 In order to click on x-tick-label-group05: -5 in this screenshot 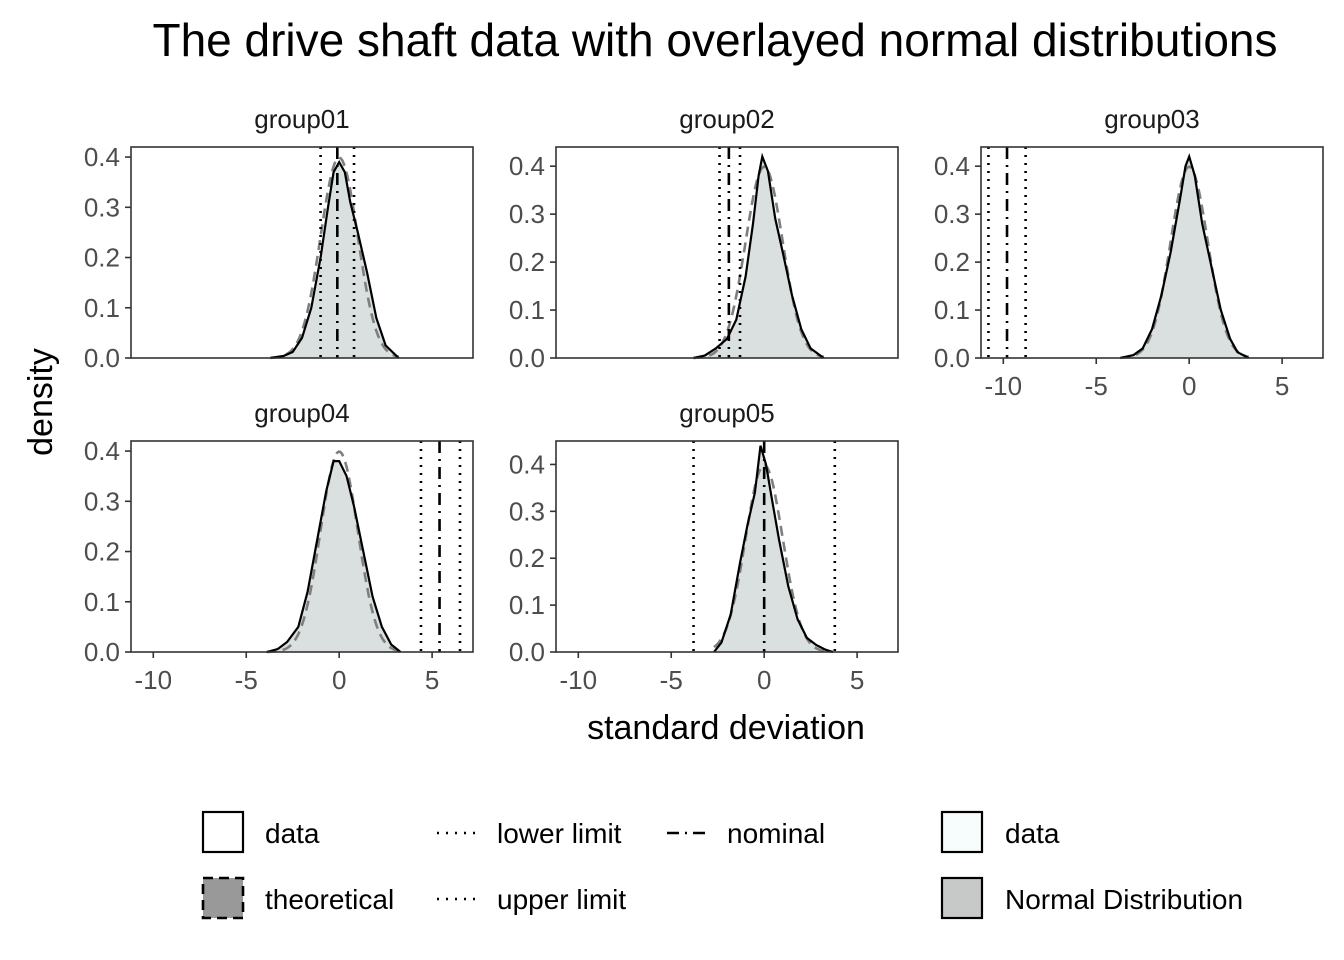, I will do `click(671, 680)`.